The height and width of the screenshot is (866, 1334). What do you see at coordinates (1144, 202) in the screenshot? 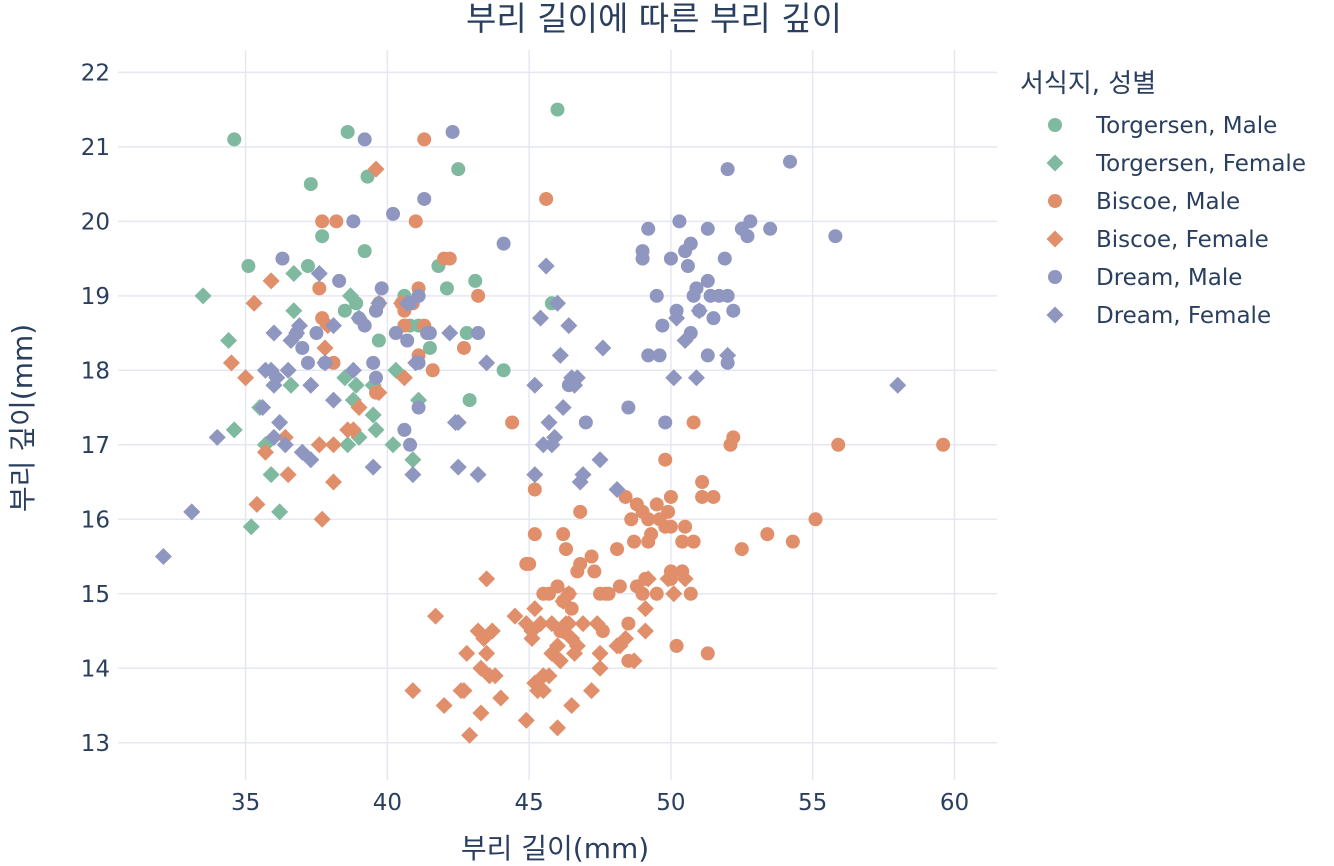
I see `legend-item: Biscoe, Male` at bounding box center [1144, 202].